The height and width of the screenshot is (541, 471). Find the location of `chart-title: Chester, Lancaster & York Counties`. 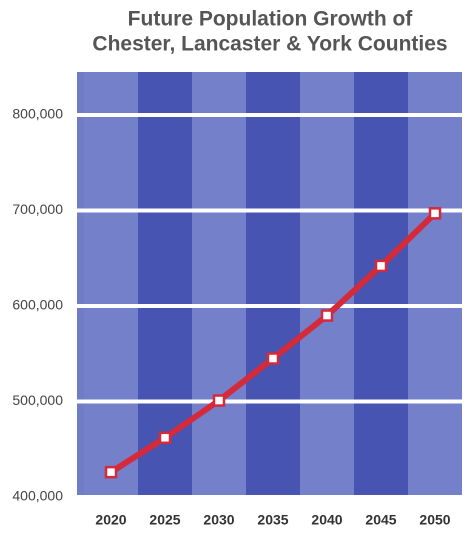

chart-title: Chester, Lancaster & York Counties is located at coordinates (269, 44).